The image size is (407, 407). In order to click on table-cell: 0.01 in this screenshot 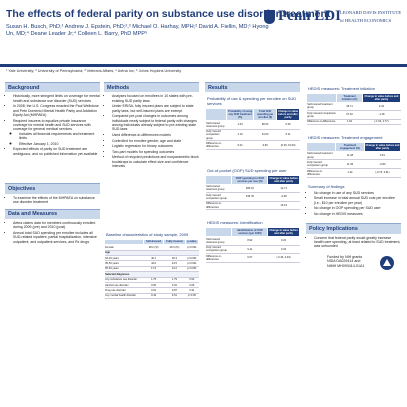, I will do `click(240, 145)`.